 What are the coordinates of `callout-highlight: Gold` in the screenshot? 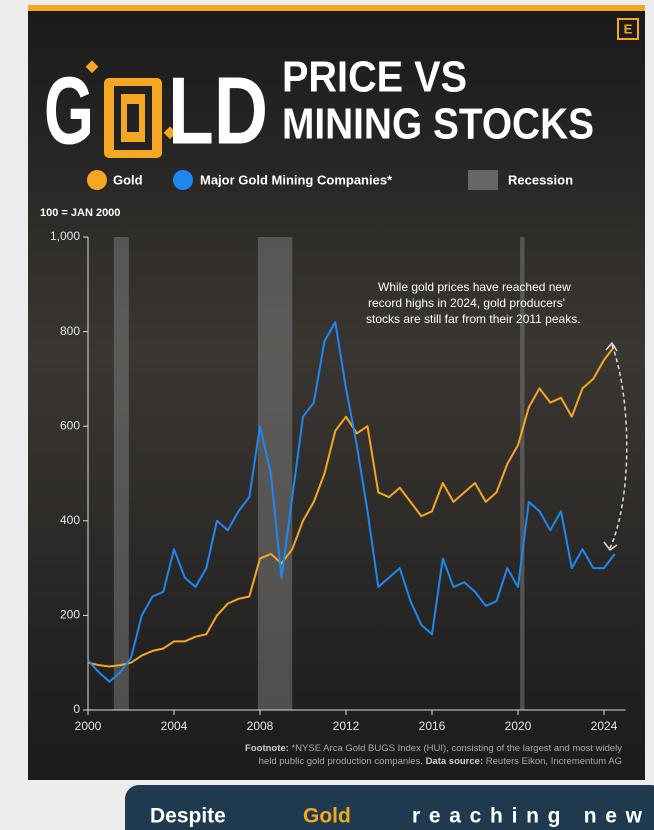 It's located at (327, 816).